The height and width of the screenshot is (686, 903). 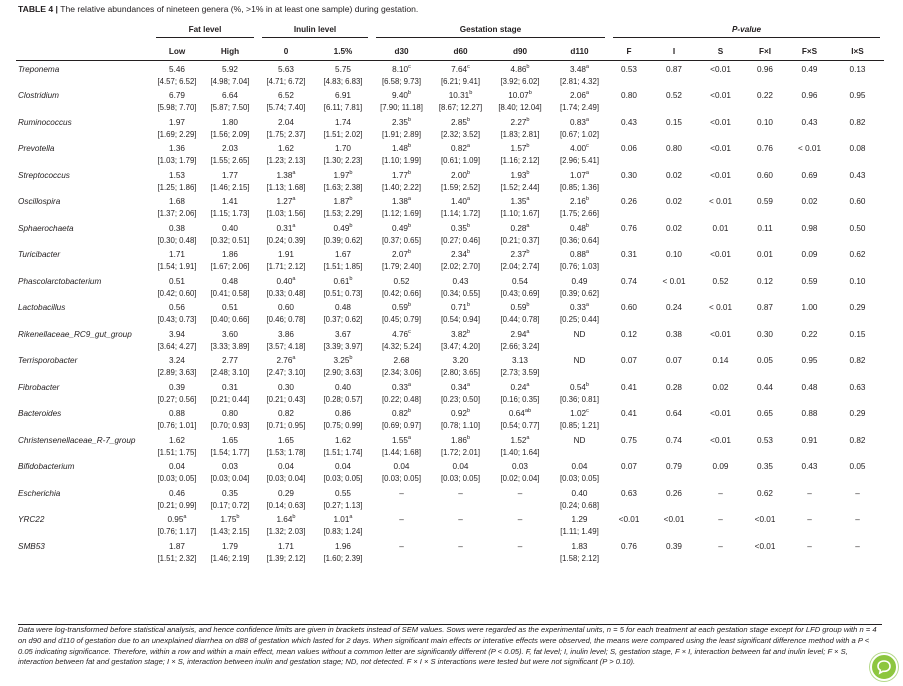 What do you see at coordinates (39, 493) in the screenshot?
I see `genus-name: Escherichia` at bounding box center [39, 493].